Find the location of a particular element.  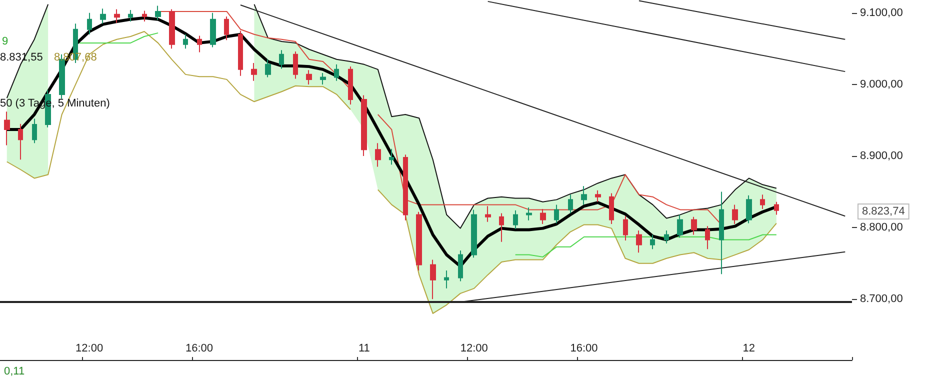

x-tick-label: 11 is located at coordinates (364, 348).